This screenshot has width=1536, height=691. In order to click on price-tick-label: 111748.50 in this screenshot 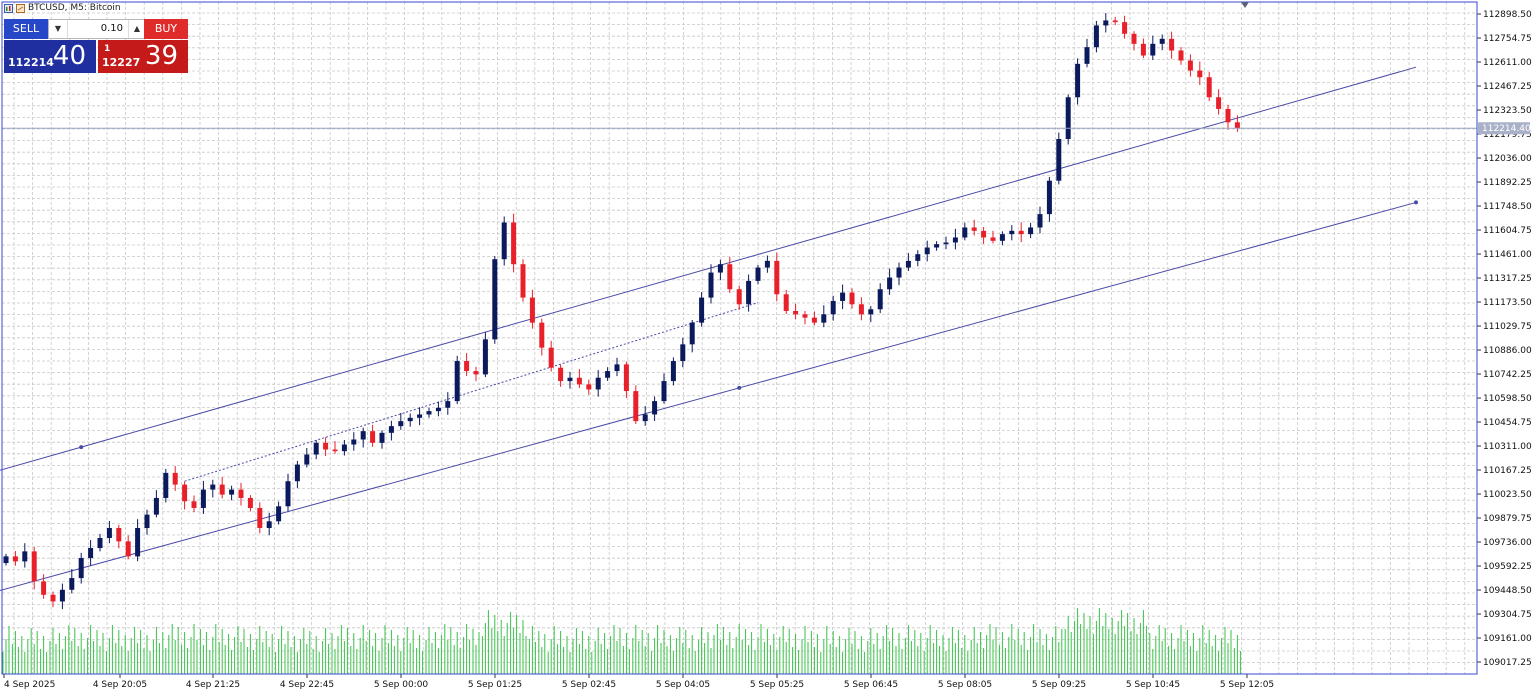, I will do `click(1507, 207)`.